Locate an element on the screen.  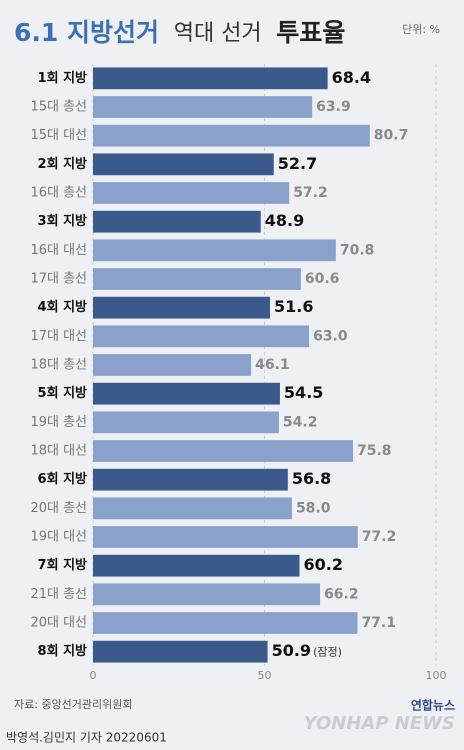
value-label: 56.8 is located at coordinates (311, 478).